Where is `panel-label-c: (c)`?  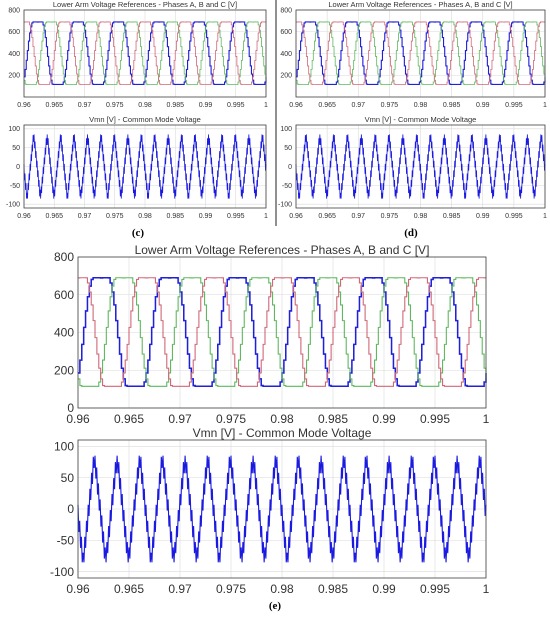 panel-label-c: (c) is located at coordinates (138, 233).